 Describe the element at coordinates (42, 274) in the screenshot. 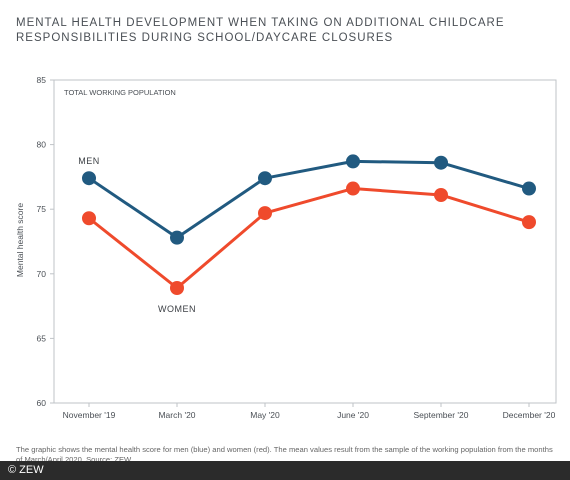

I see `y-tick-label: 70` at that location.